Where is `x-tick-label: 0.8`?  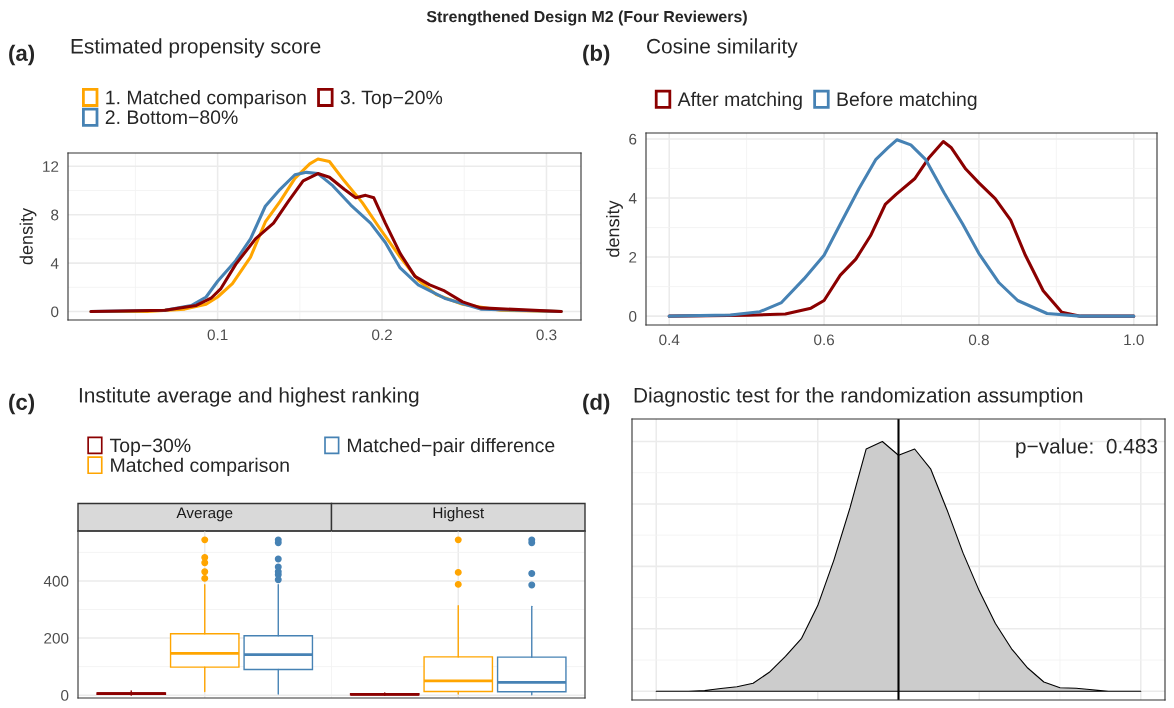 x-tick-label: 0.8 is located at coordinates (978, 340).